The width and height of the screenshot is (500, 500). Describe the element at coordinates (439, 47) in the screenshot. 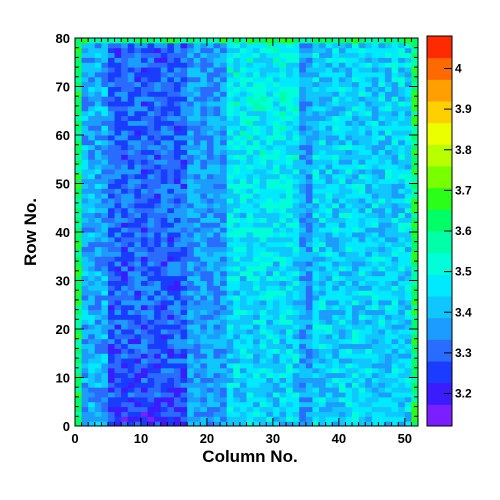

I see `colorbar-swatch` at that location.